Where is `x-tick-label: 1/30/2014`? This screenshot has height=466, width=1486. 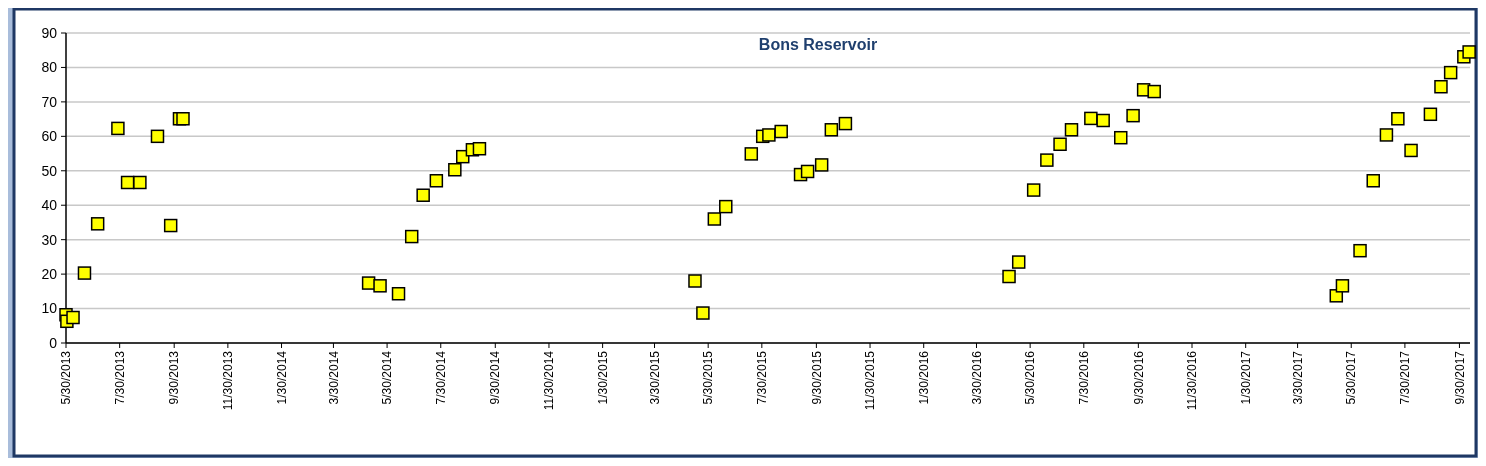 x-tick-label: 1/30/2014 is located at coordinates (281, 377).